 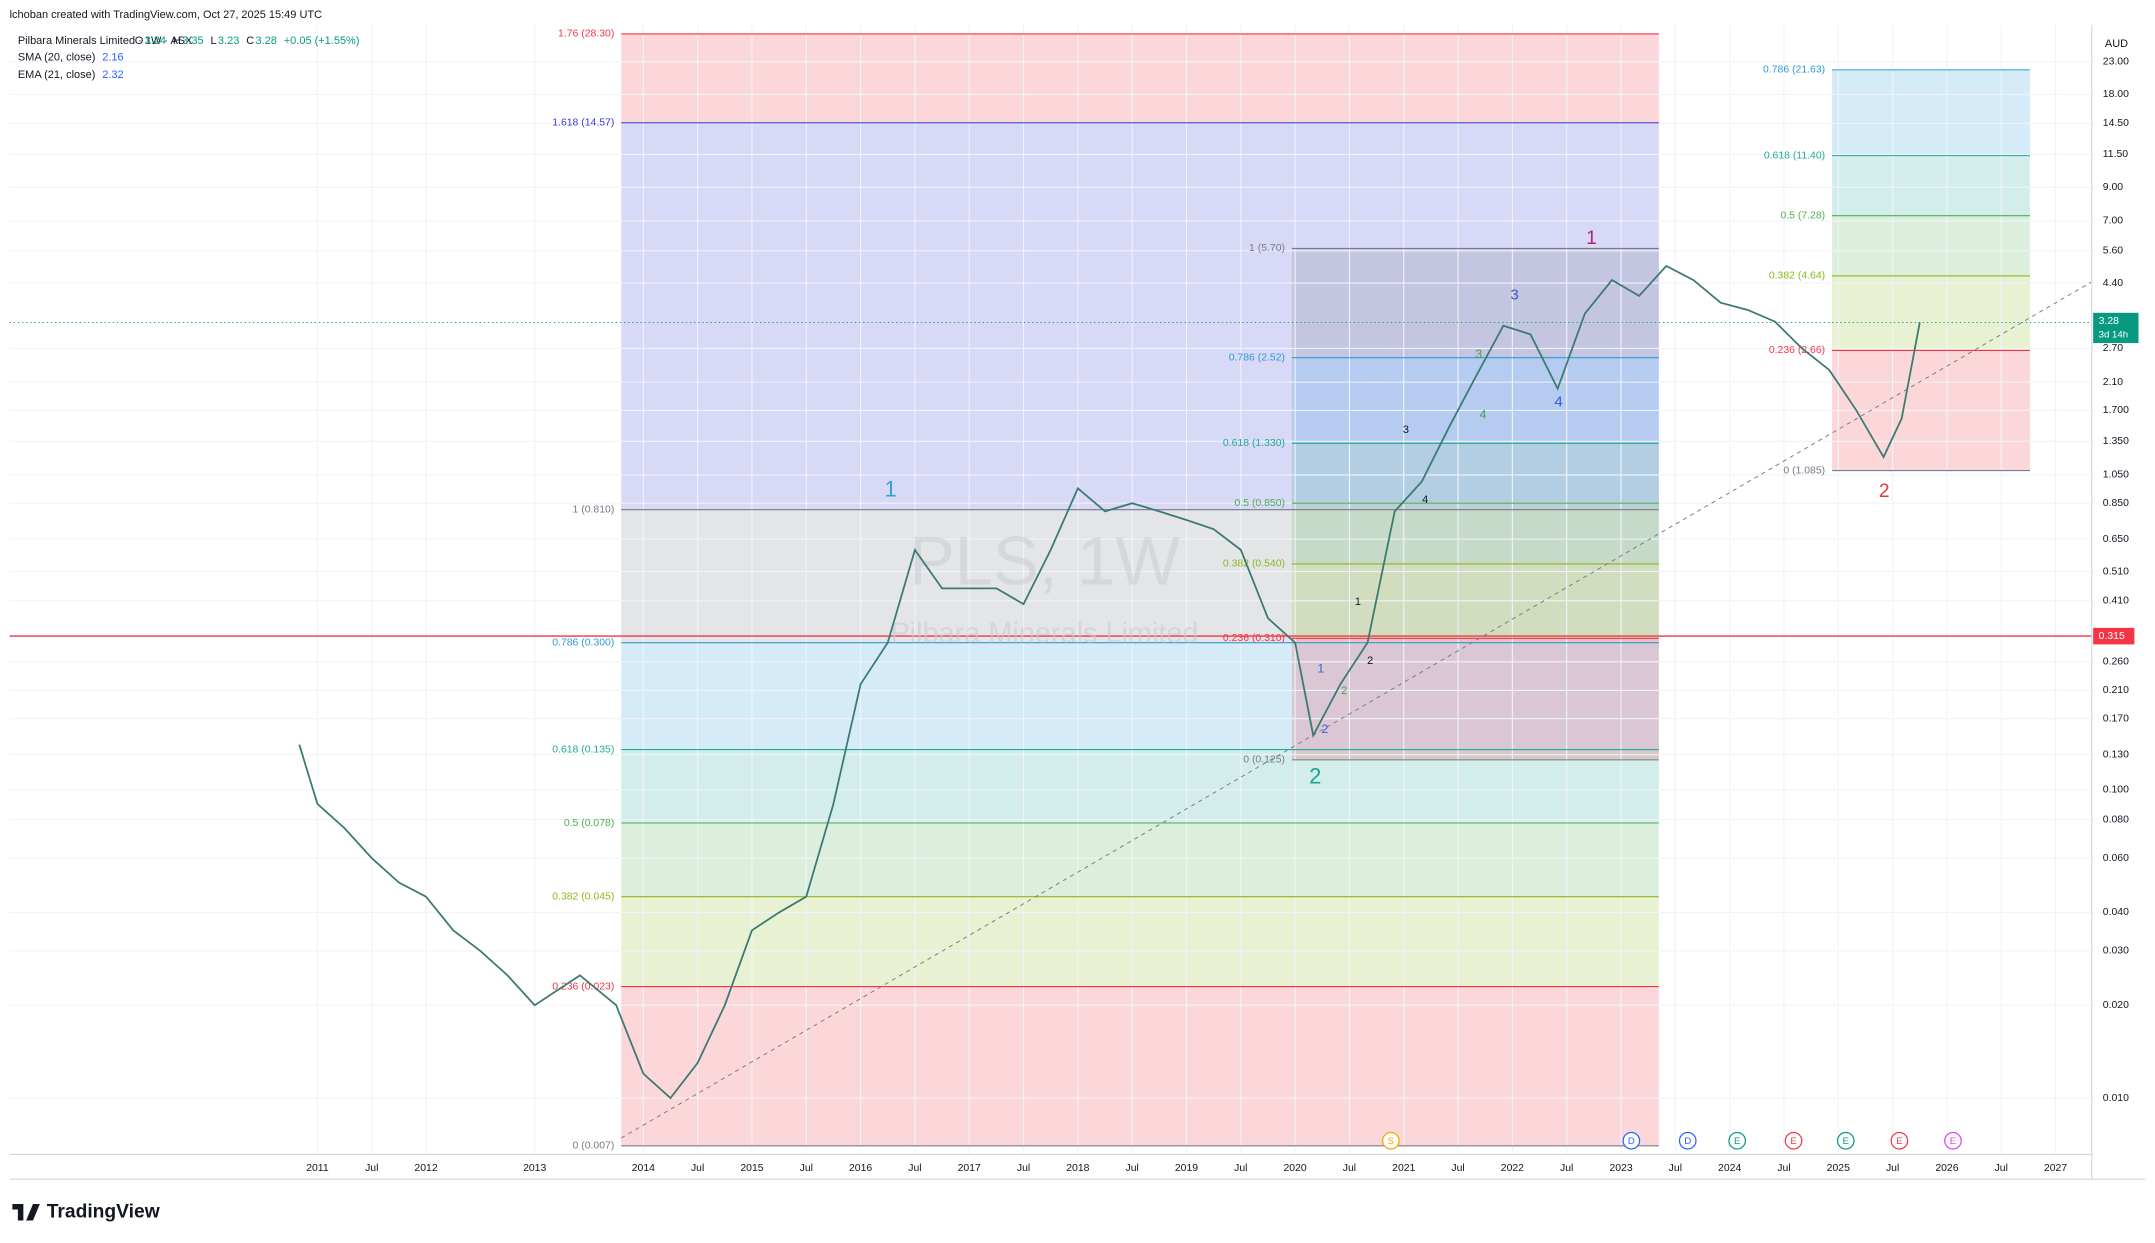 What do you see at coordinates (2116, 754) in the screenshot?
I see `y-tick-label: 0.130` at bounding box center [2116, 754].